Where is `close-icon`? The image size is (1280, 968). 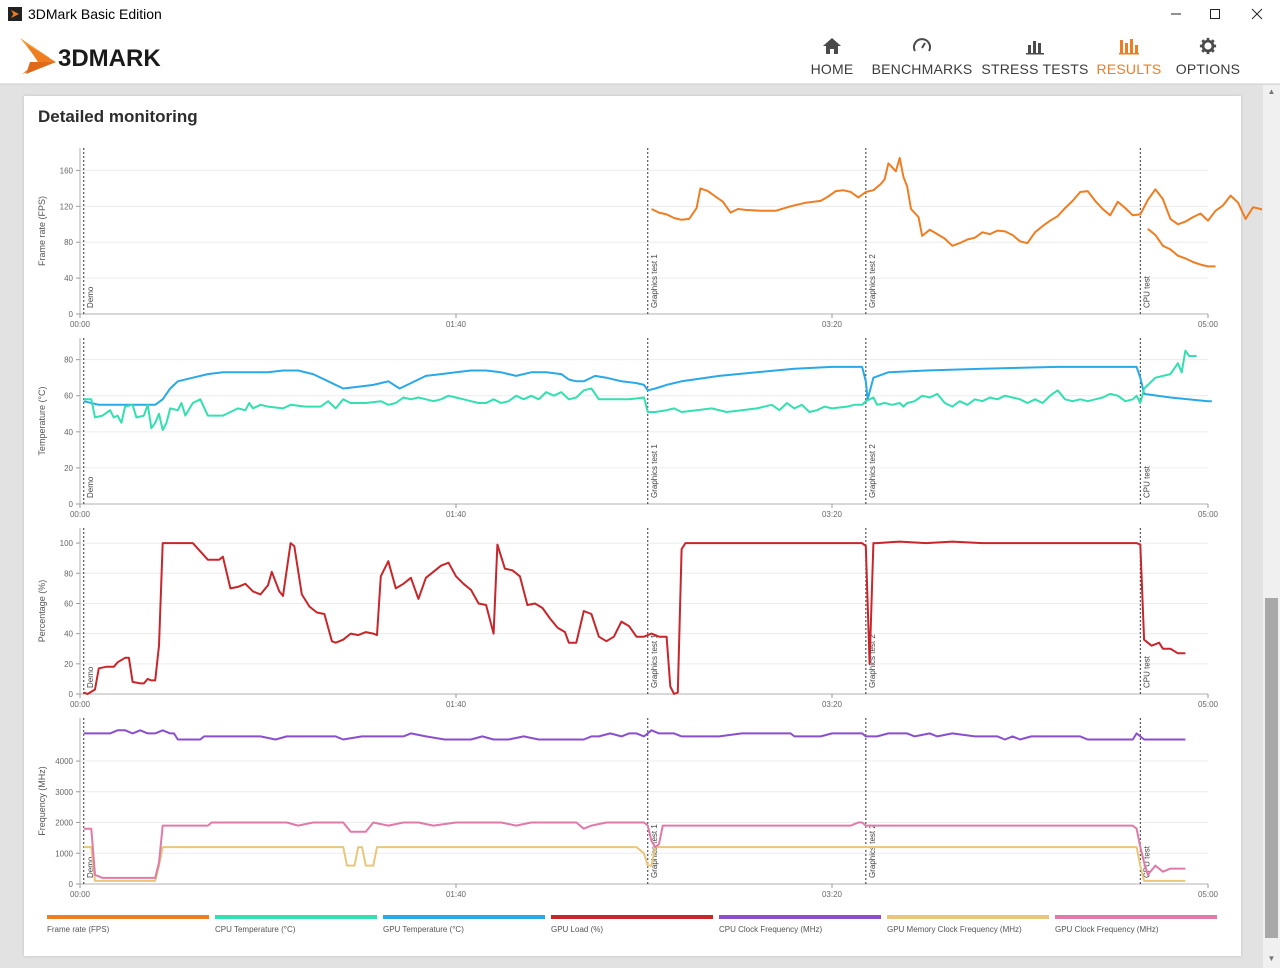 close-icon is located at coordinates (1257, 14).